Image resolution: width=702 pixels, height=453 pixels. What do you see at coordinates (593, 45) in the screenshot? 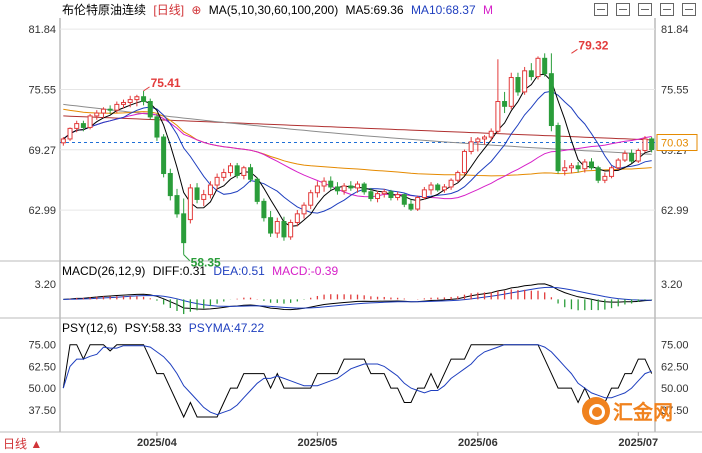
I see `annotation-label: 79.32` at bounding box center [593, 45].